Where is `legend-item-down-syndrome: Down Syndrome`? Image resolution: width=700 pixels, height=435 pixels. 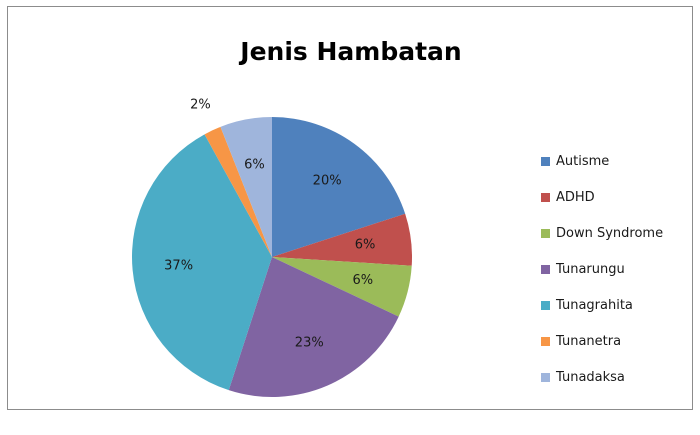
legend-item-down-syndrome: Down Syndrome is located at coordinates (616, 233).